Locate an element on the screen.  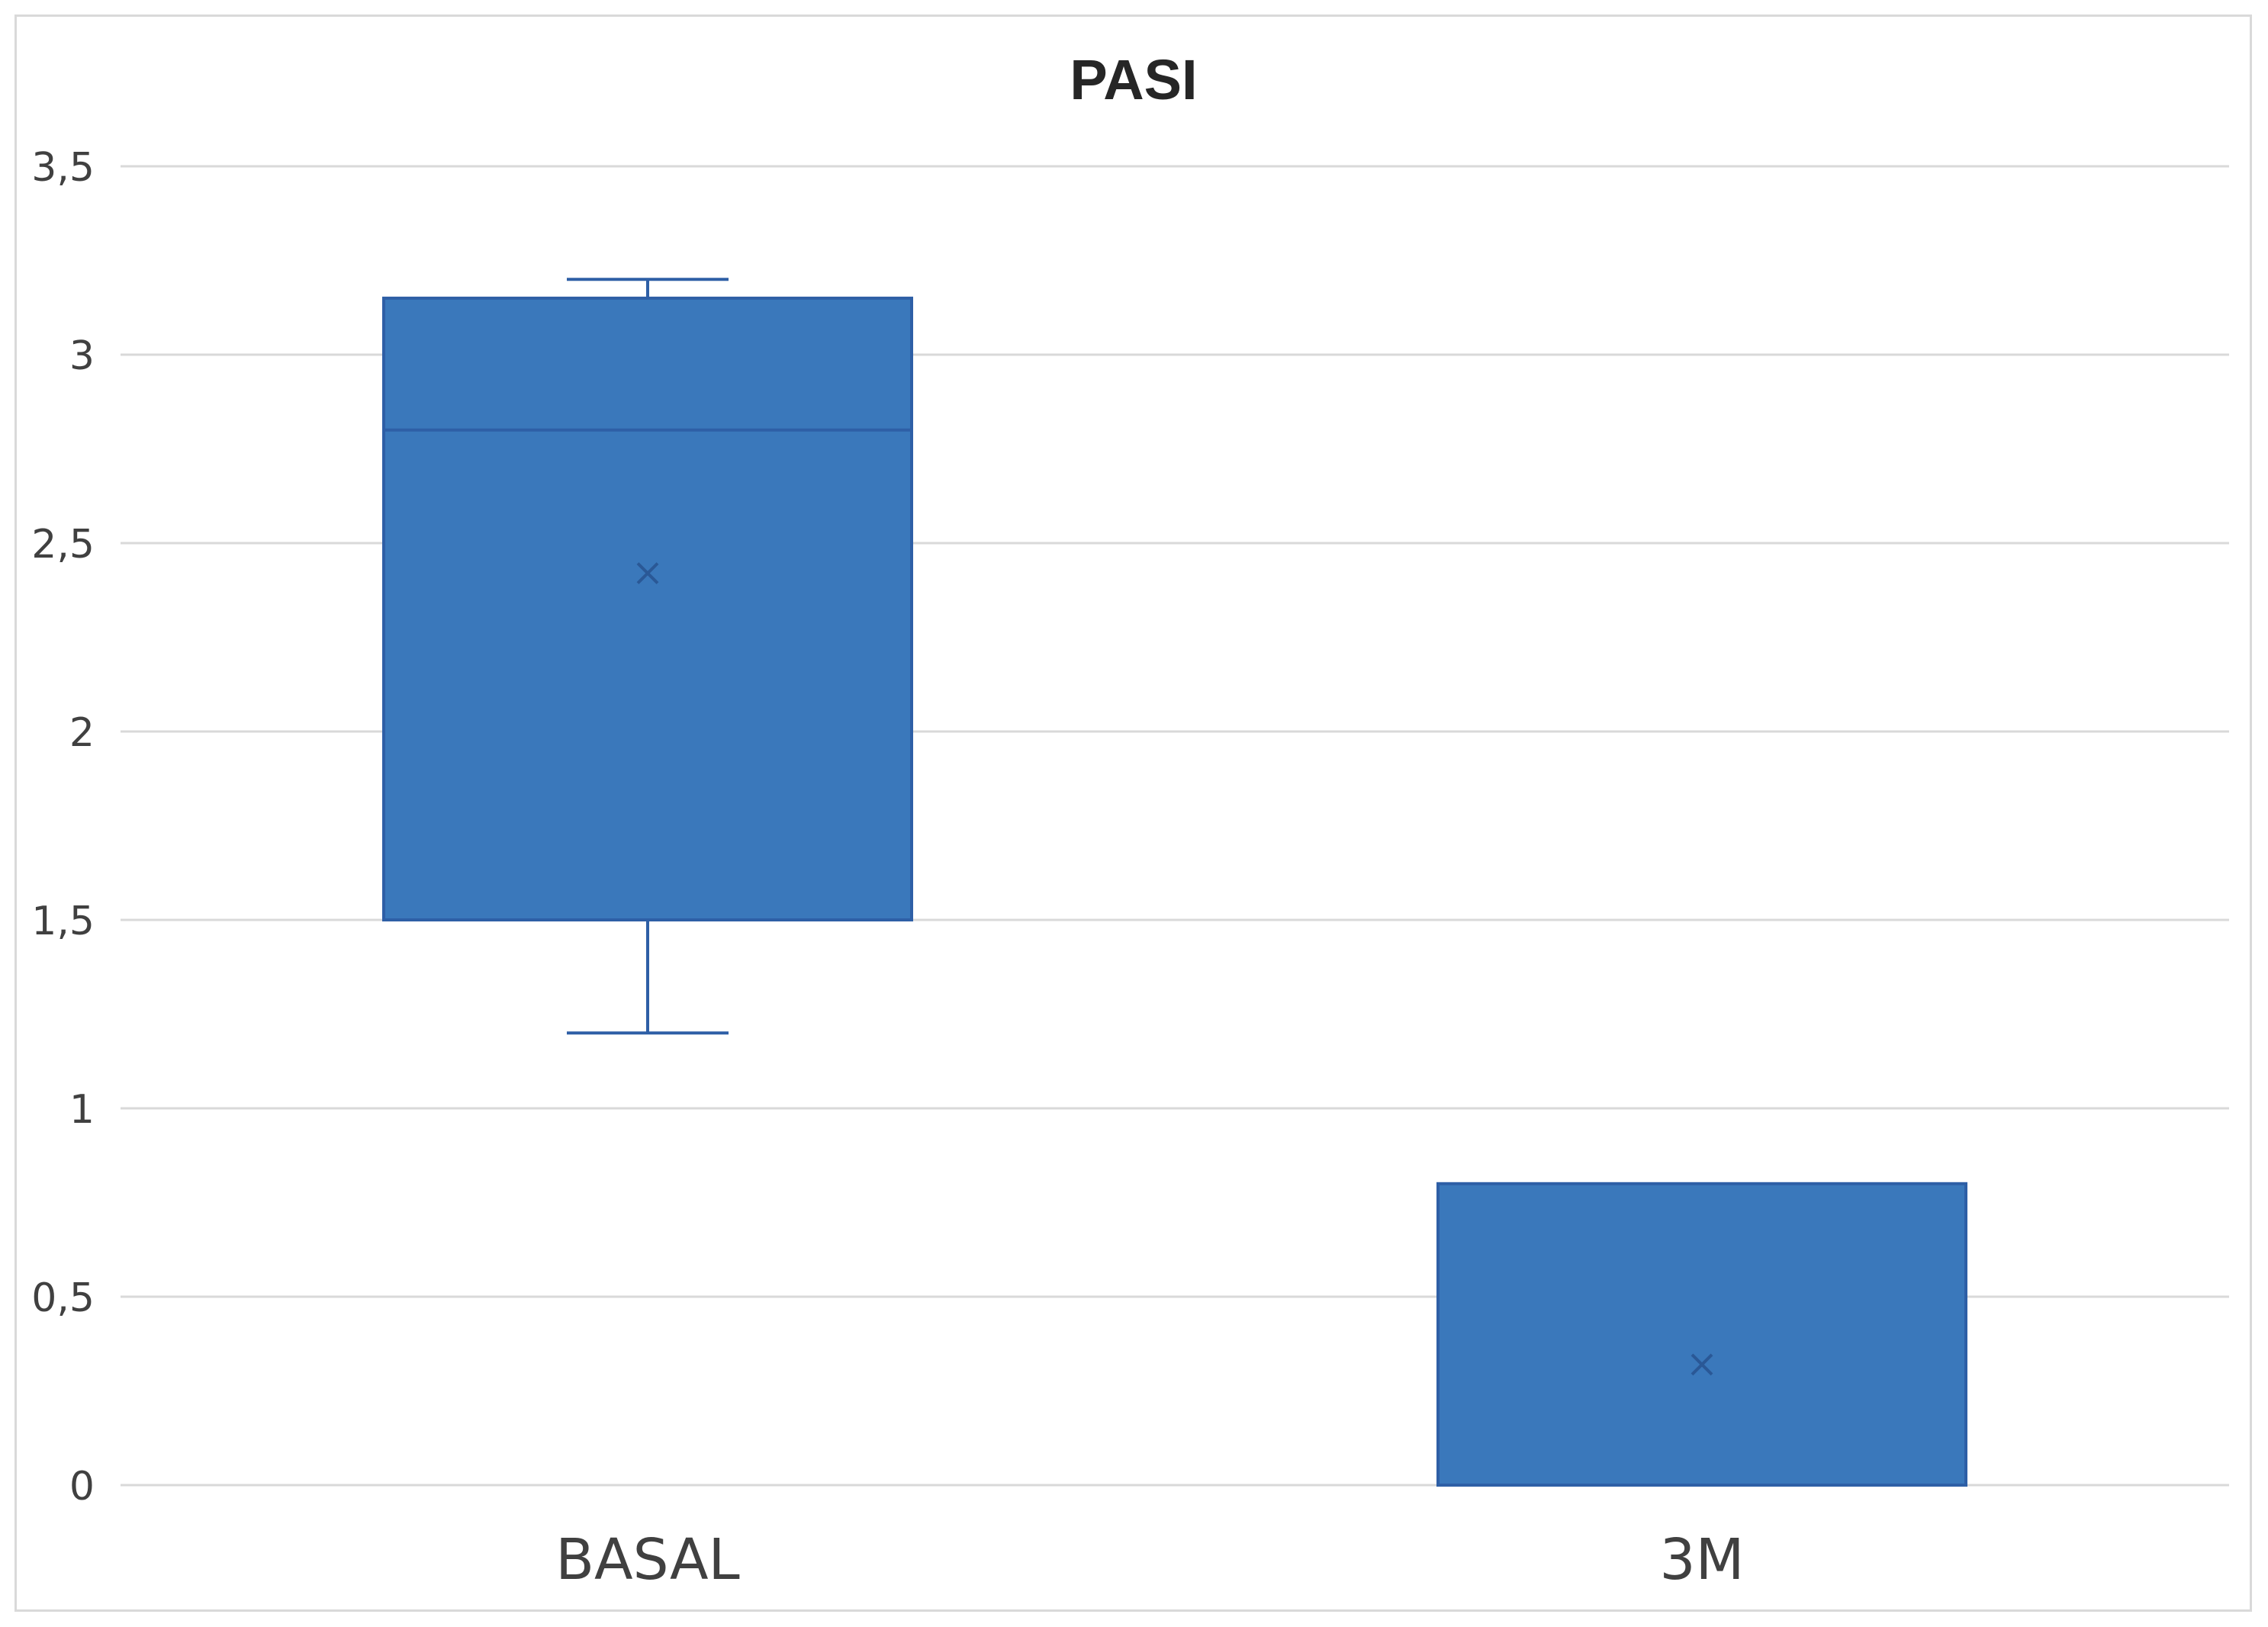
y-tick-label: 3,5 is located at coordinates (63, 168).